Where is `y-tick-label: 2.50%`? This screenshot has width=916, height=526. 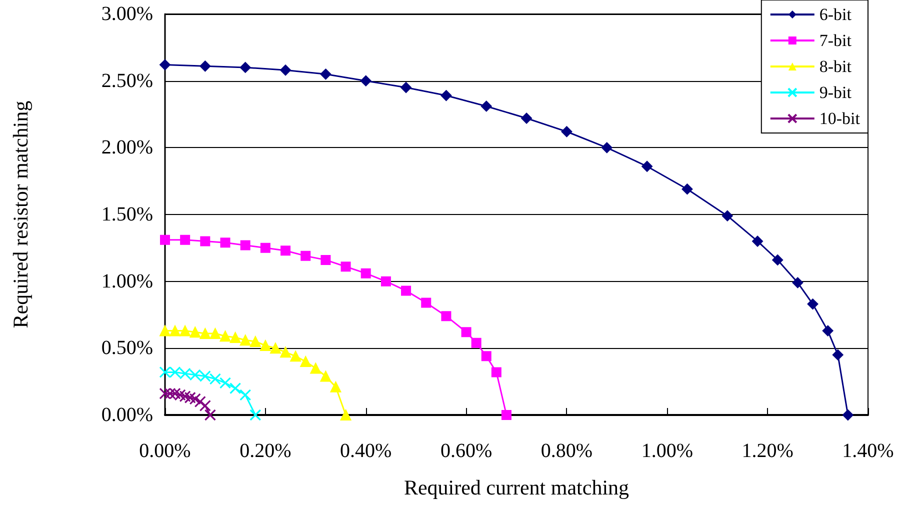 y-tick-label: 2.50% is located at coordinates (127, 81).